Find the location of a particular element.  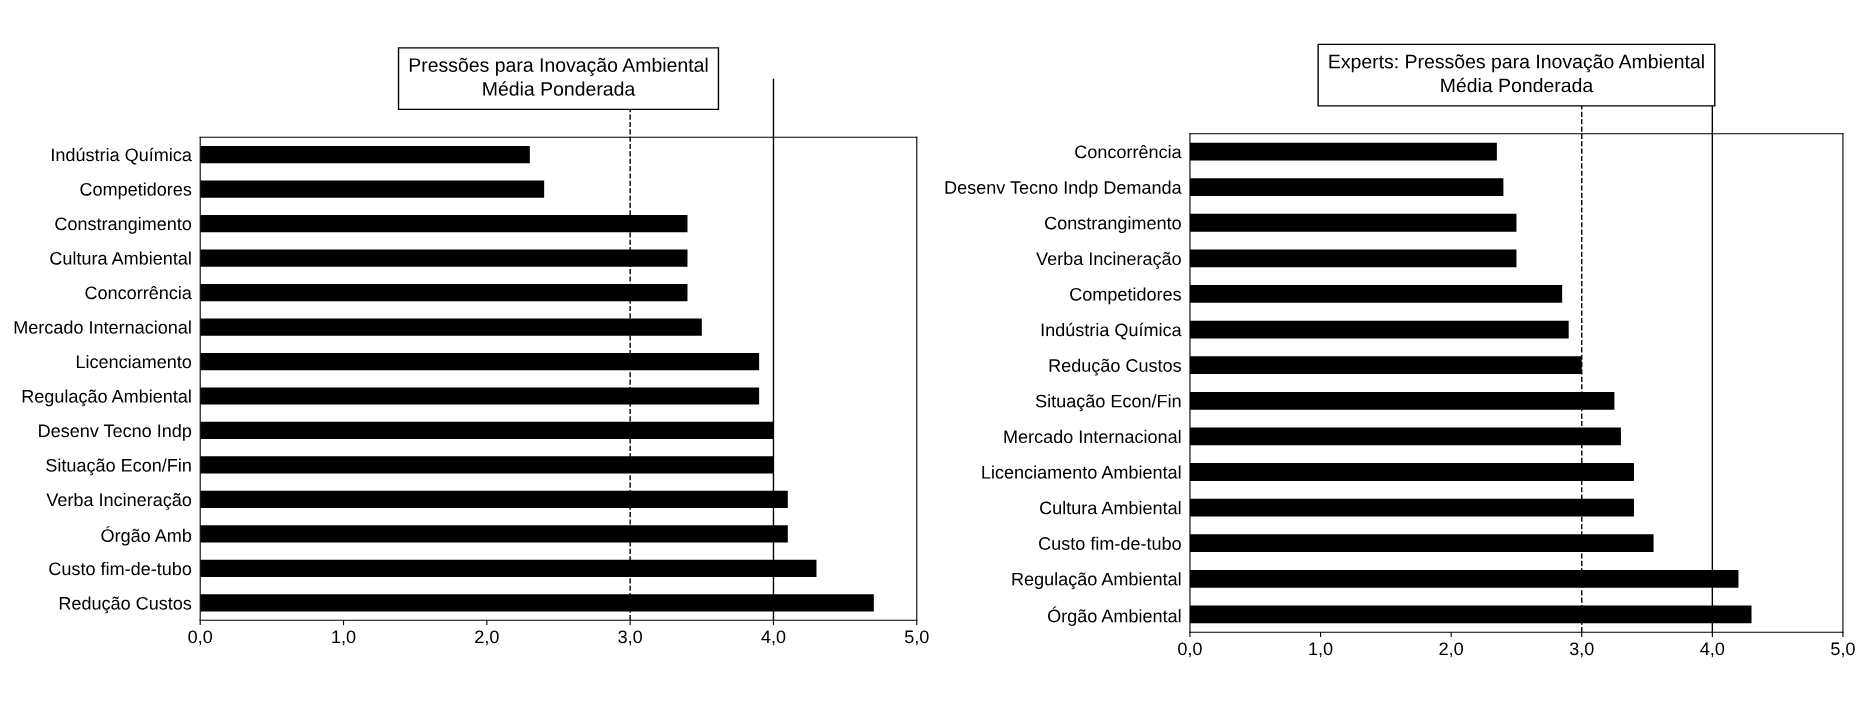

y-tick-label: Licenciamento Ambiental is located at coordinates (1081, 472).